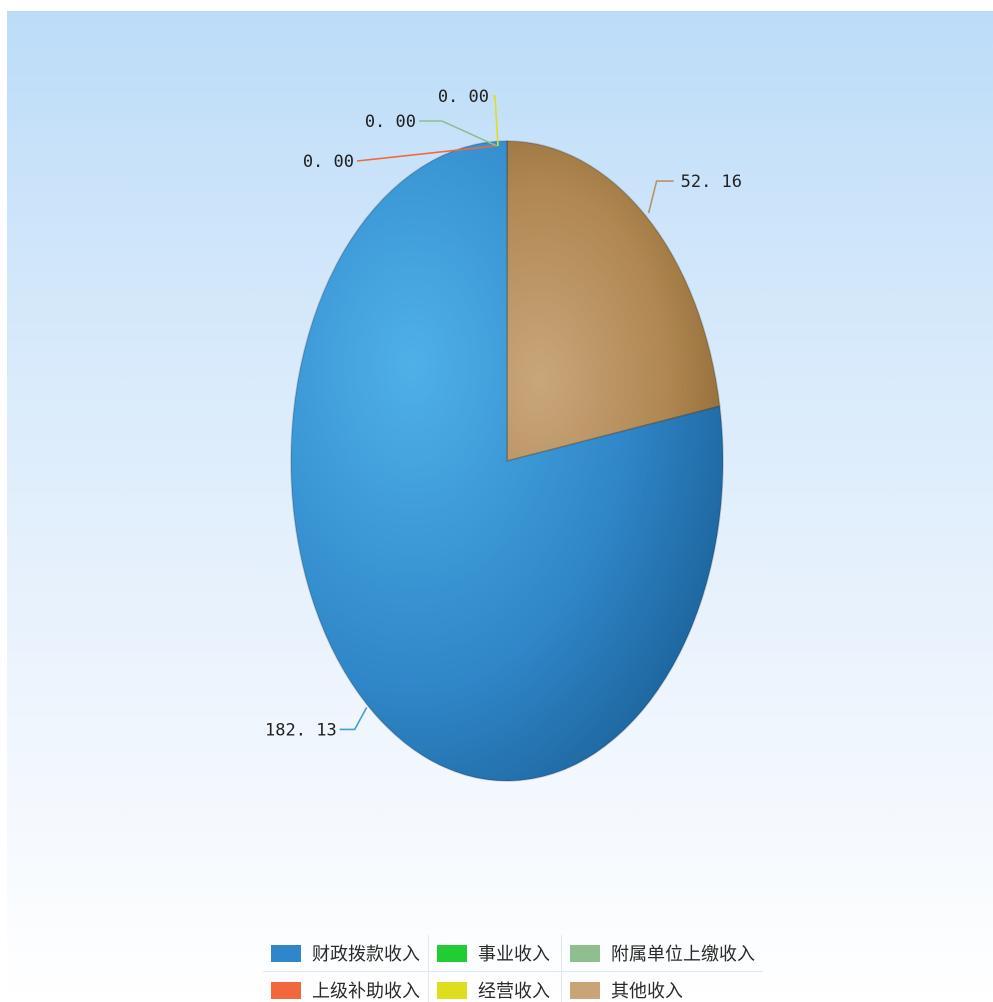  Describe the element at coordinates (463, 97) in the screenshot. I see `data-label-4: 0. 00` at that location.